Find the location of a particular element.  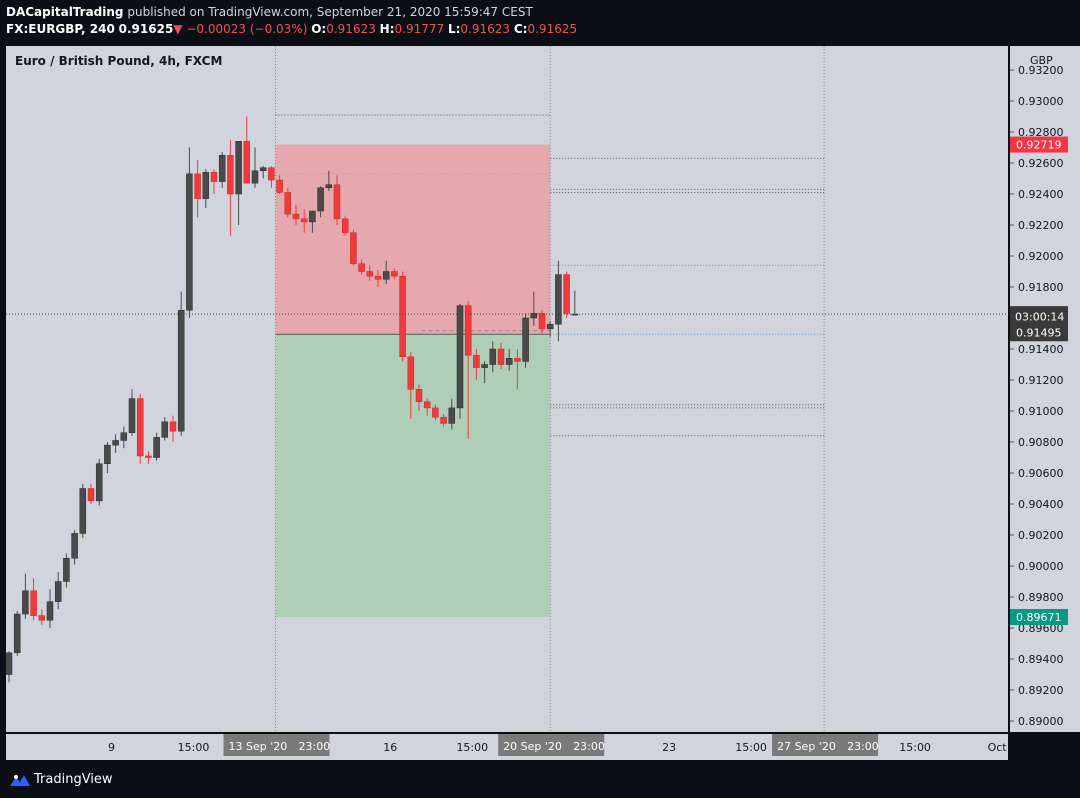

publisher-name: DACapitalTrading is located at coordinates (65, 12).